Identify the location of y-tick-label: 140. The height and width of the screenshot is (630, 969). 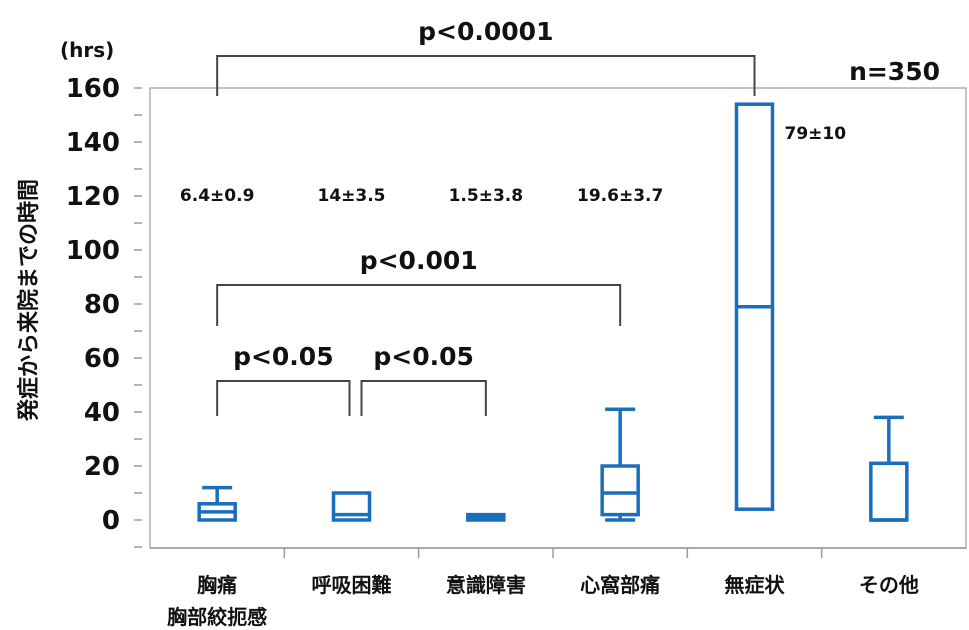
(93, 143).